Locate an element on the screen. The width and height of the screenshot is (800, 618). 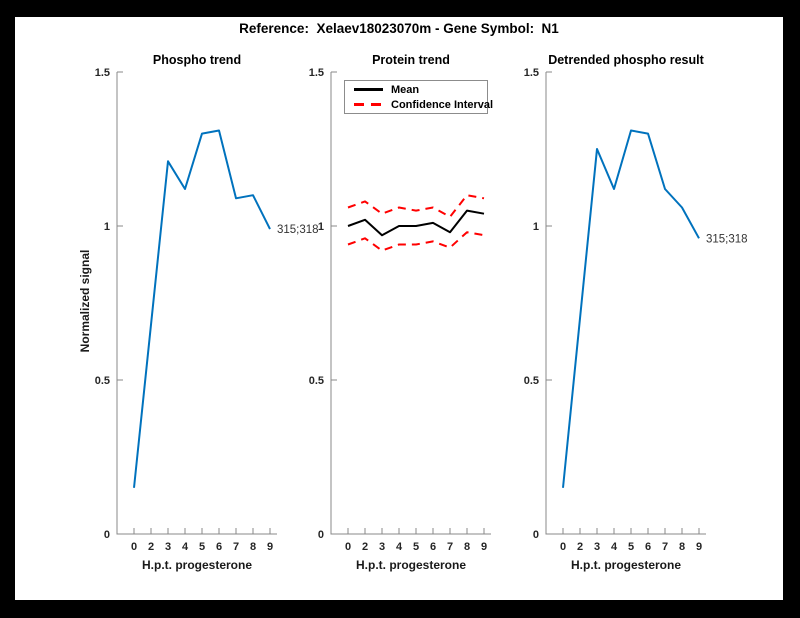
legend-entry-mean: Mean is located at coordinates (416, 89).